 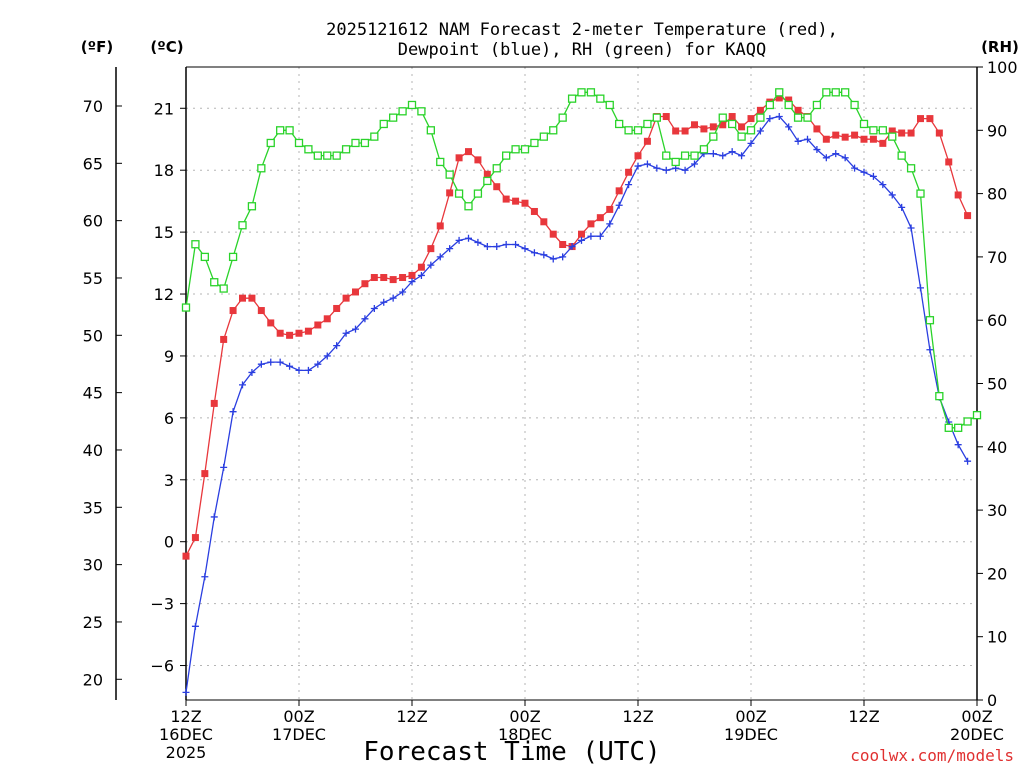 What do you see at coordinates (93, 450) in the screenshot?
I see `fahrenheit-tick-label: 40` at bounding box center [93, 450].